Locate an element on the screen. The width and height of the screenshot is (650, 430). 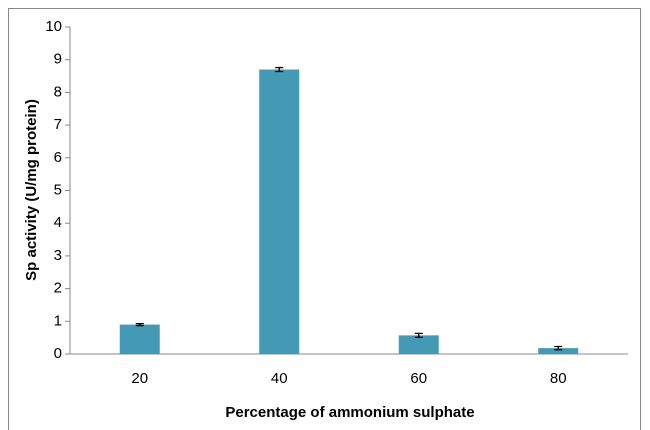
x-axis-label: Percentage of ammonium sulphate is located at coordinates (349, 412).